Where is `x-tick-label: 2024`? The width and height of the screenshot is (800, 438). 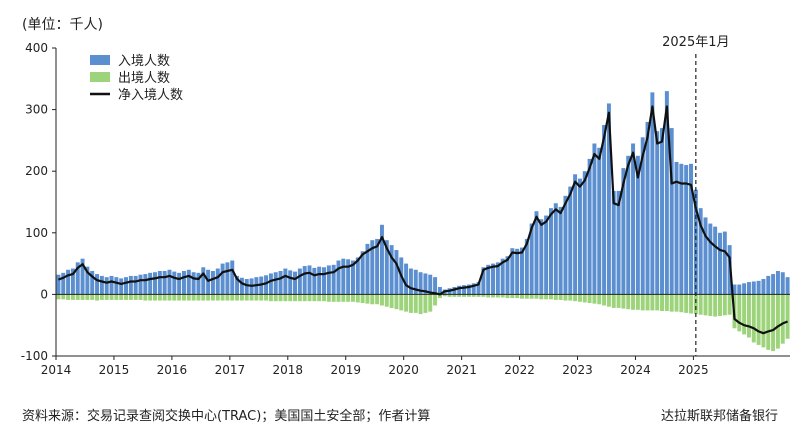
x-tick-label: 2024 is located at coordinates (635, 370).